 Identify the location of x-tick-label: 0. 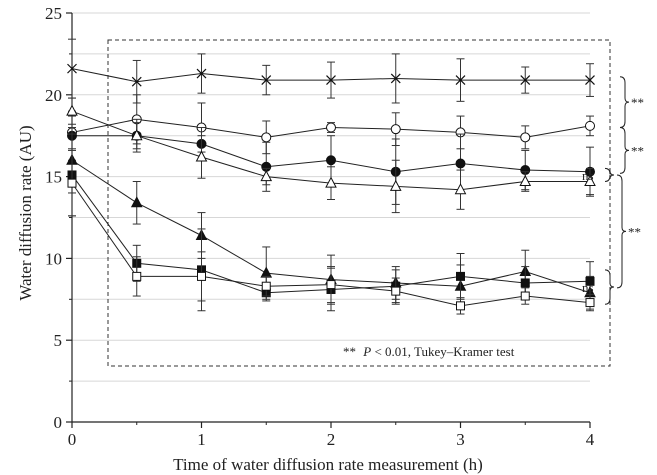
(72, 439).